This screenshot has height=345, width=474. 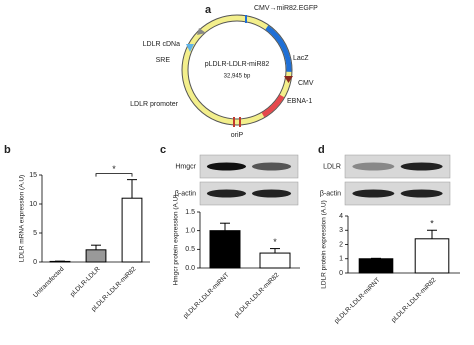 What do you see at coordinates (163, 150) in the screenshot?
I see `panel-label: c` at bounding box center [163, 150].